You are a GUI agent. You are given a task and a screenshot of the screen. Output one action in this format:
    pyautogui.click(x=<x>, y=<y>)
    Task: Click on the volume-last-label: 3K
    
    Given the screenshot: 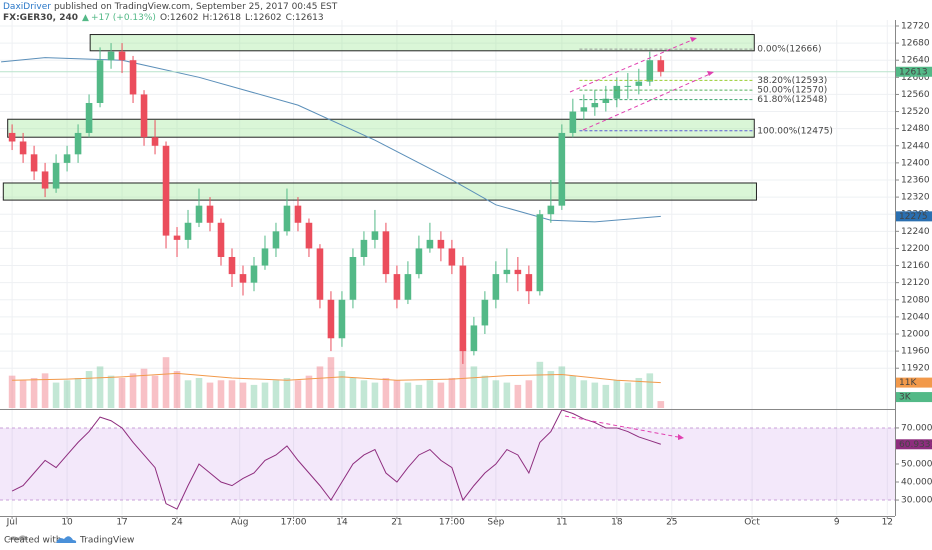 What is the action you would take?
    pyautogui.click(x=905, y=398)
    